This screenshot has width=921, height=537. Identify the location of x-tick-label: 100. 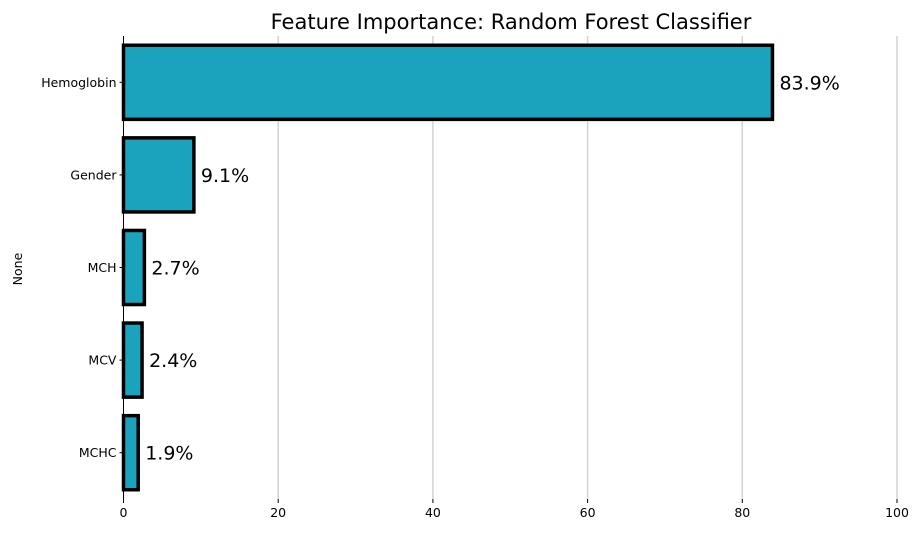
(897, 512).